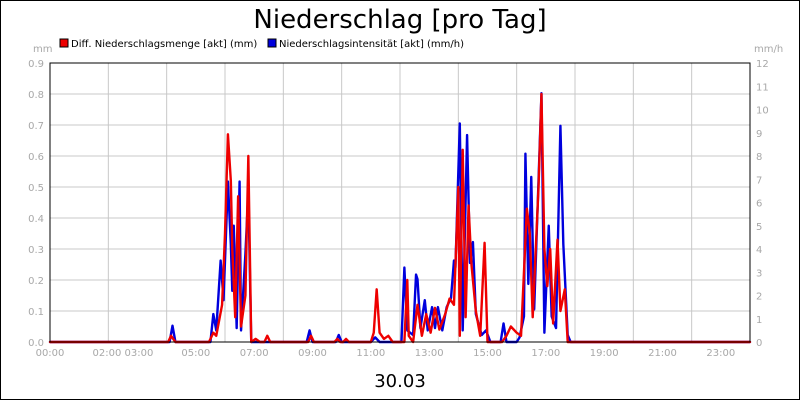 The width and height of the screenshot is (800, 400). Describe the element at coordinates (762, 111) in the screenshot. I see `right-tick-label: 10` at that location.